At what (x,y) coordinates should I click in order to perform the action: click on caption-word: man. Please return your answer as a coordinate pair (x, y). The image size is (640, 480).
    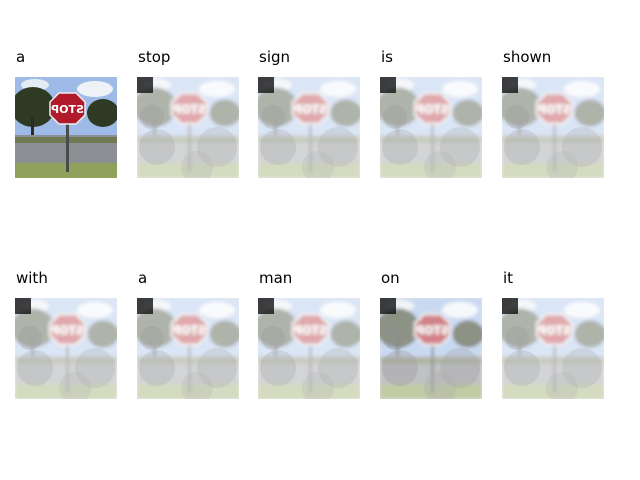
    Looking at the image, I should click on (276, 278).